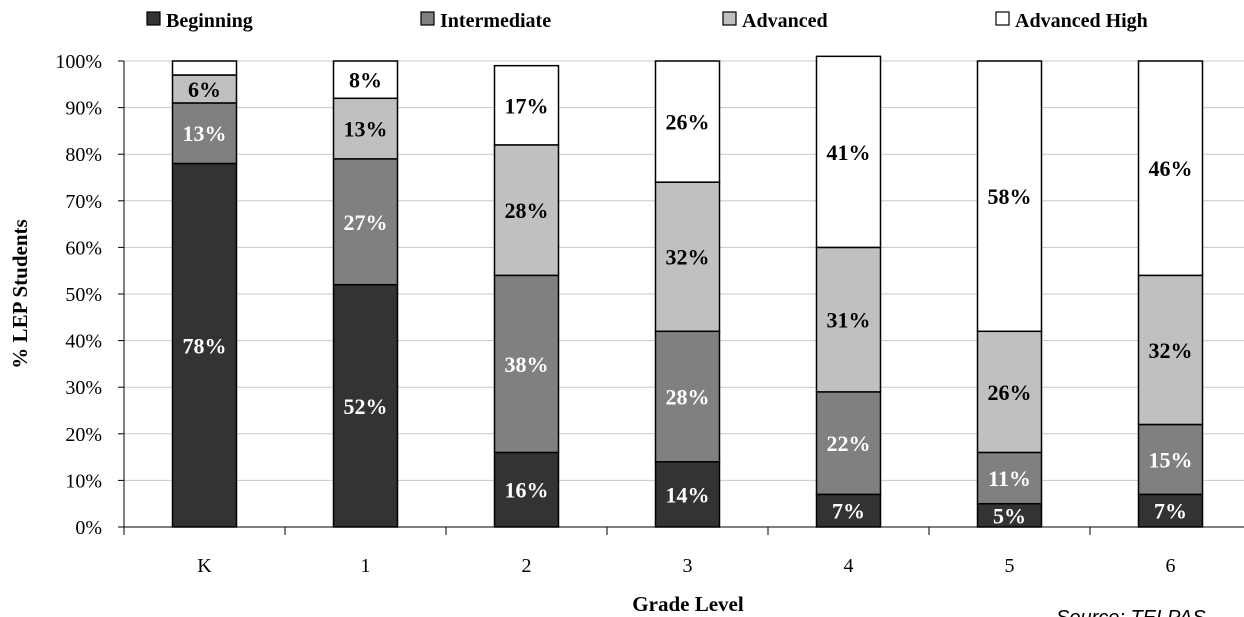  What do you see at coordinates (209, 21) in the screenshot?
I see `legend-label: Beginning` at bounding box center [209, 21].